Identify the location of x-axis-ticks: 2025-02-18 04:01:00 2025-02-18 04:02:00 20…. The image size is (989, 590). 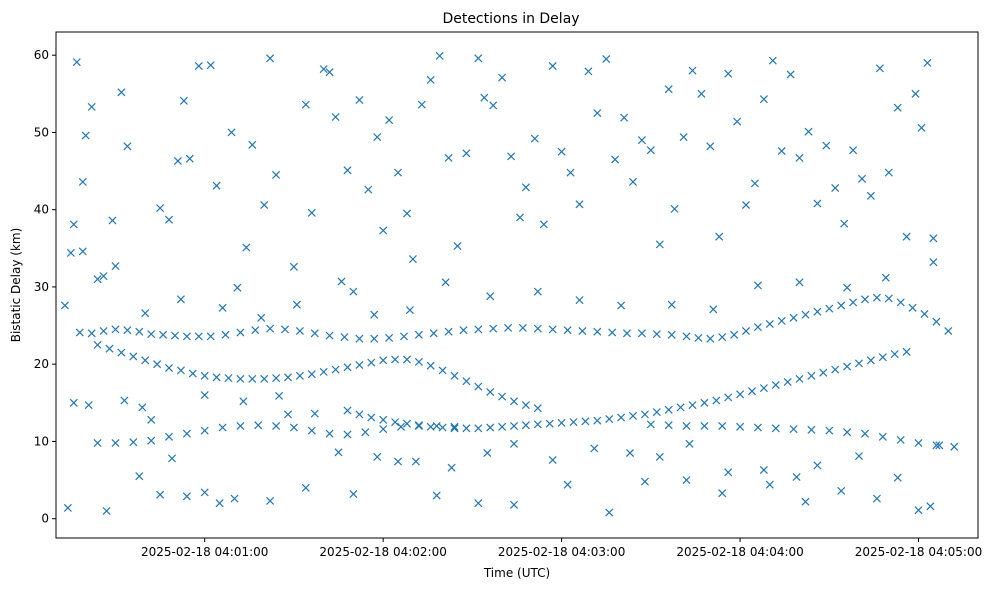
(561, 548).